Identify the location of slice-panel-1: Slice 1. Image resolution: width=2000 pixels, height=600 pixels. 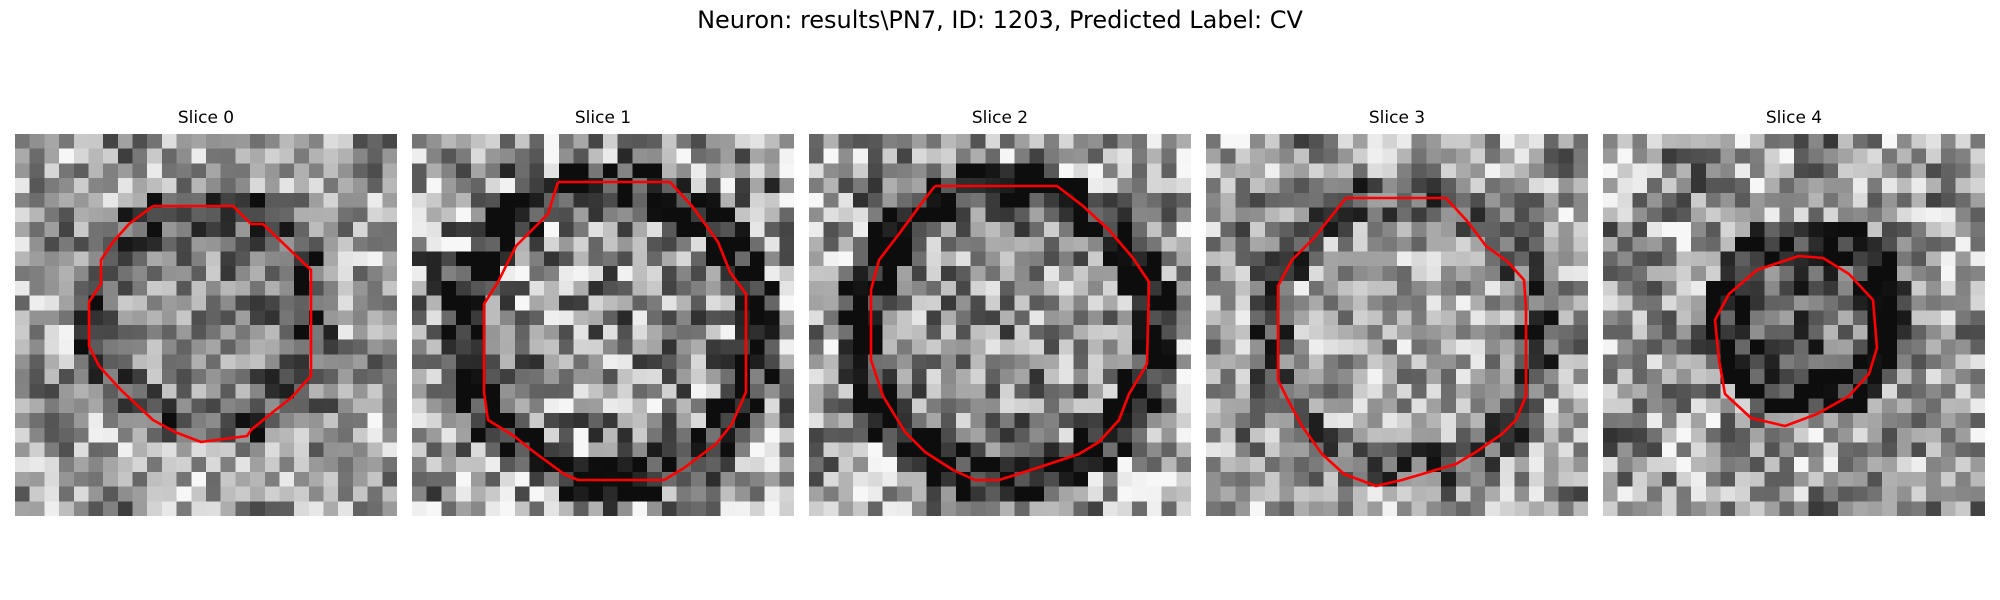
(603, 313).